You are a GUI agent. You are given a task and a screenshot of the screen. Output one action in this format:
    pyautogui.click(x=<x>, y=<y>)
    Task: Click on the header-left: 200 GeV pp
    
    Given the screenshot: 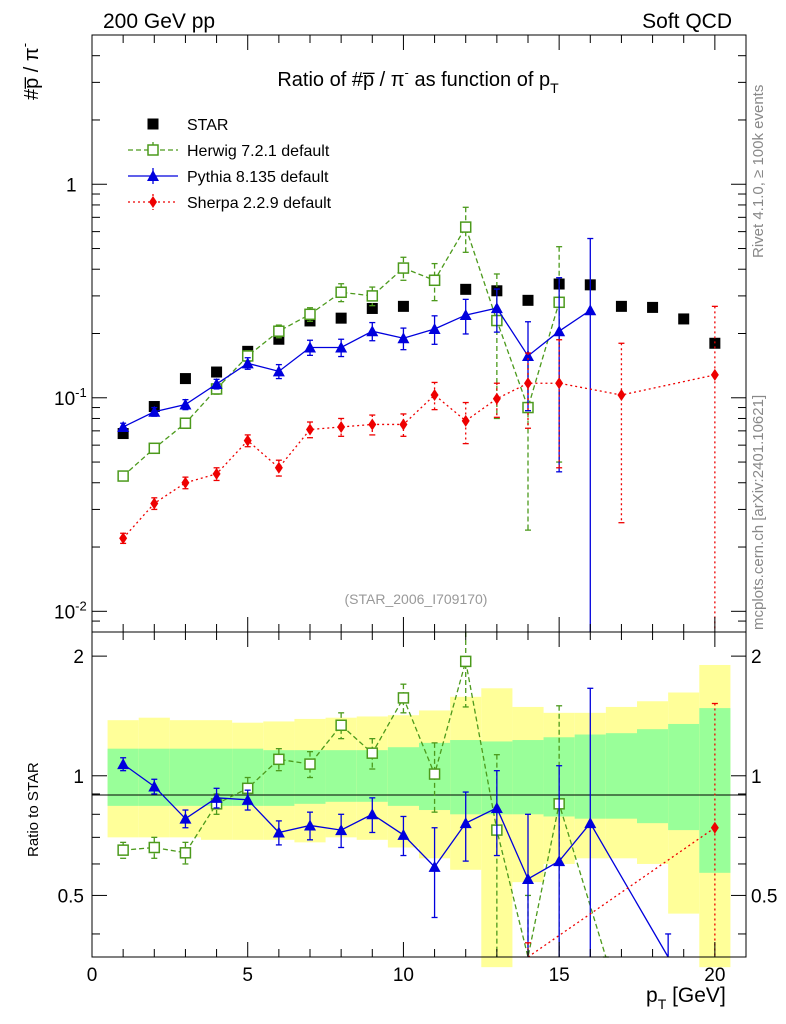 What is the action you would take?
    pyautogui.click(x=159, y=21)
    